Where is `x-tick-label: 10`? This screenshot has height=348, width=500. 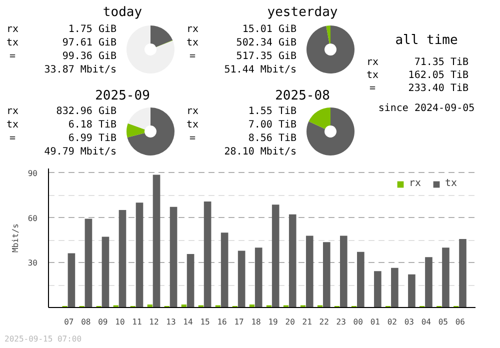
x-tick-label: 10 is located at coordinates (120, 322).